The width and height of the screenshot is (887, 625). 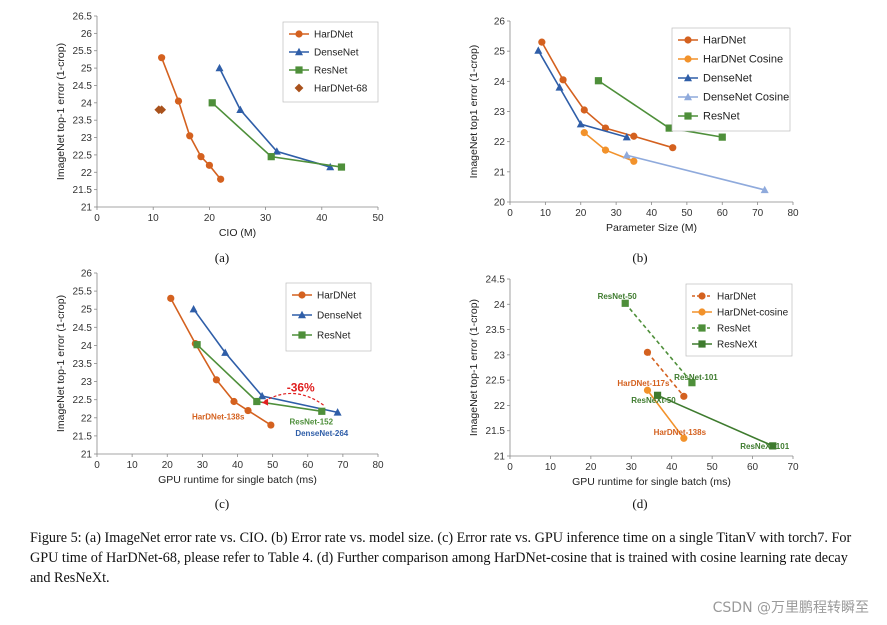 What do you see at coordinates (154, 218) in the screenshot?
I see `x-tick-label: 10` at bounding box center [154, 218].